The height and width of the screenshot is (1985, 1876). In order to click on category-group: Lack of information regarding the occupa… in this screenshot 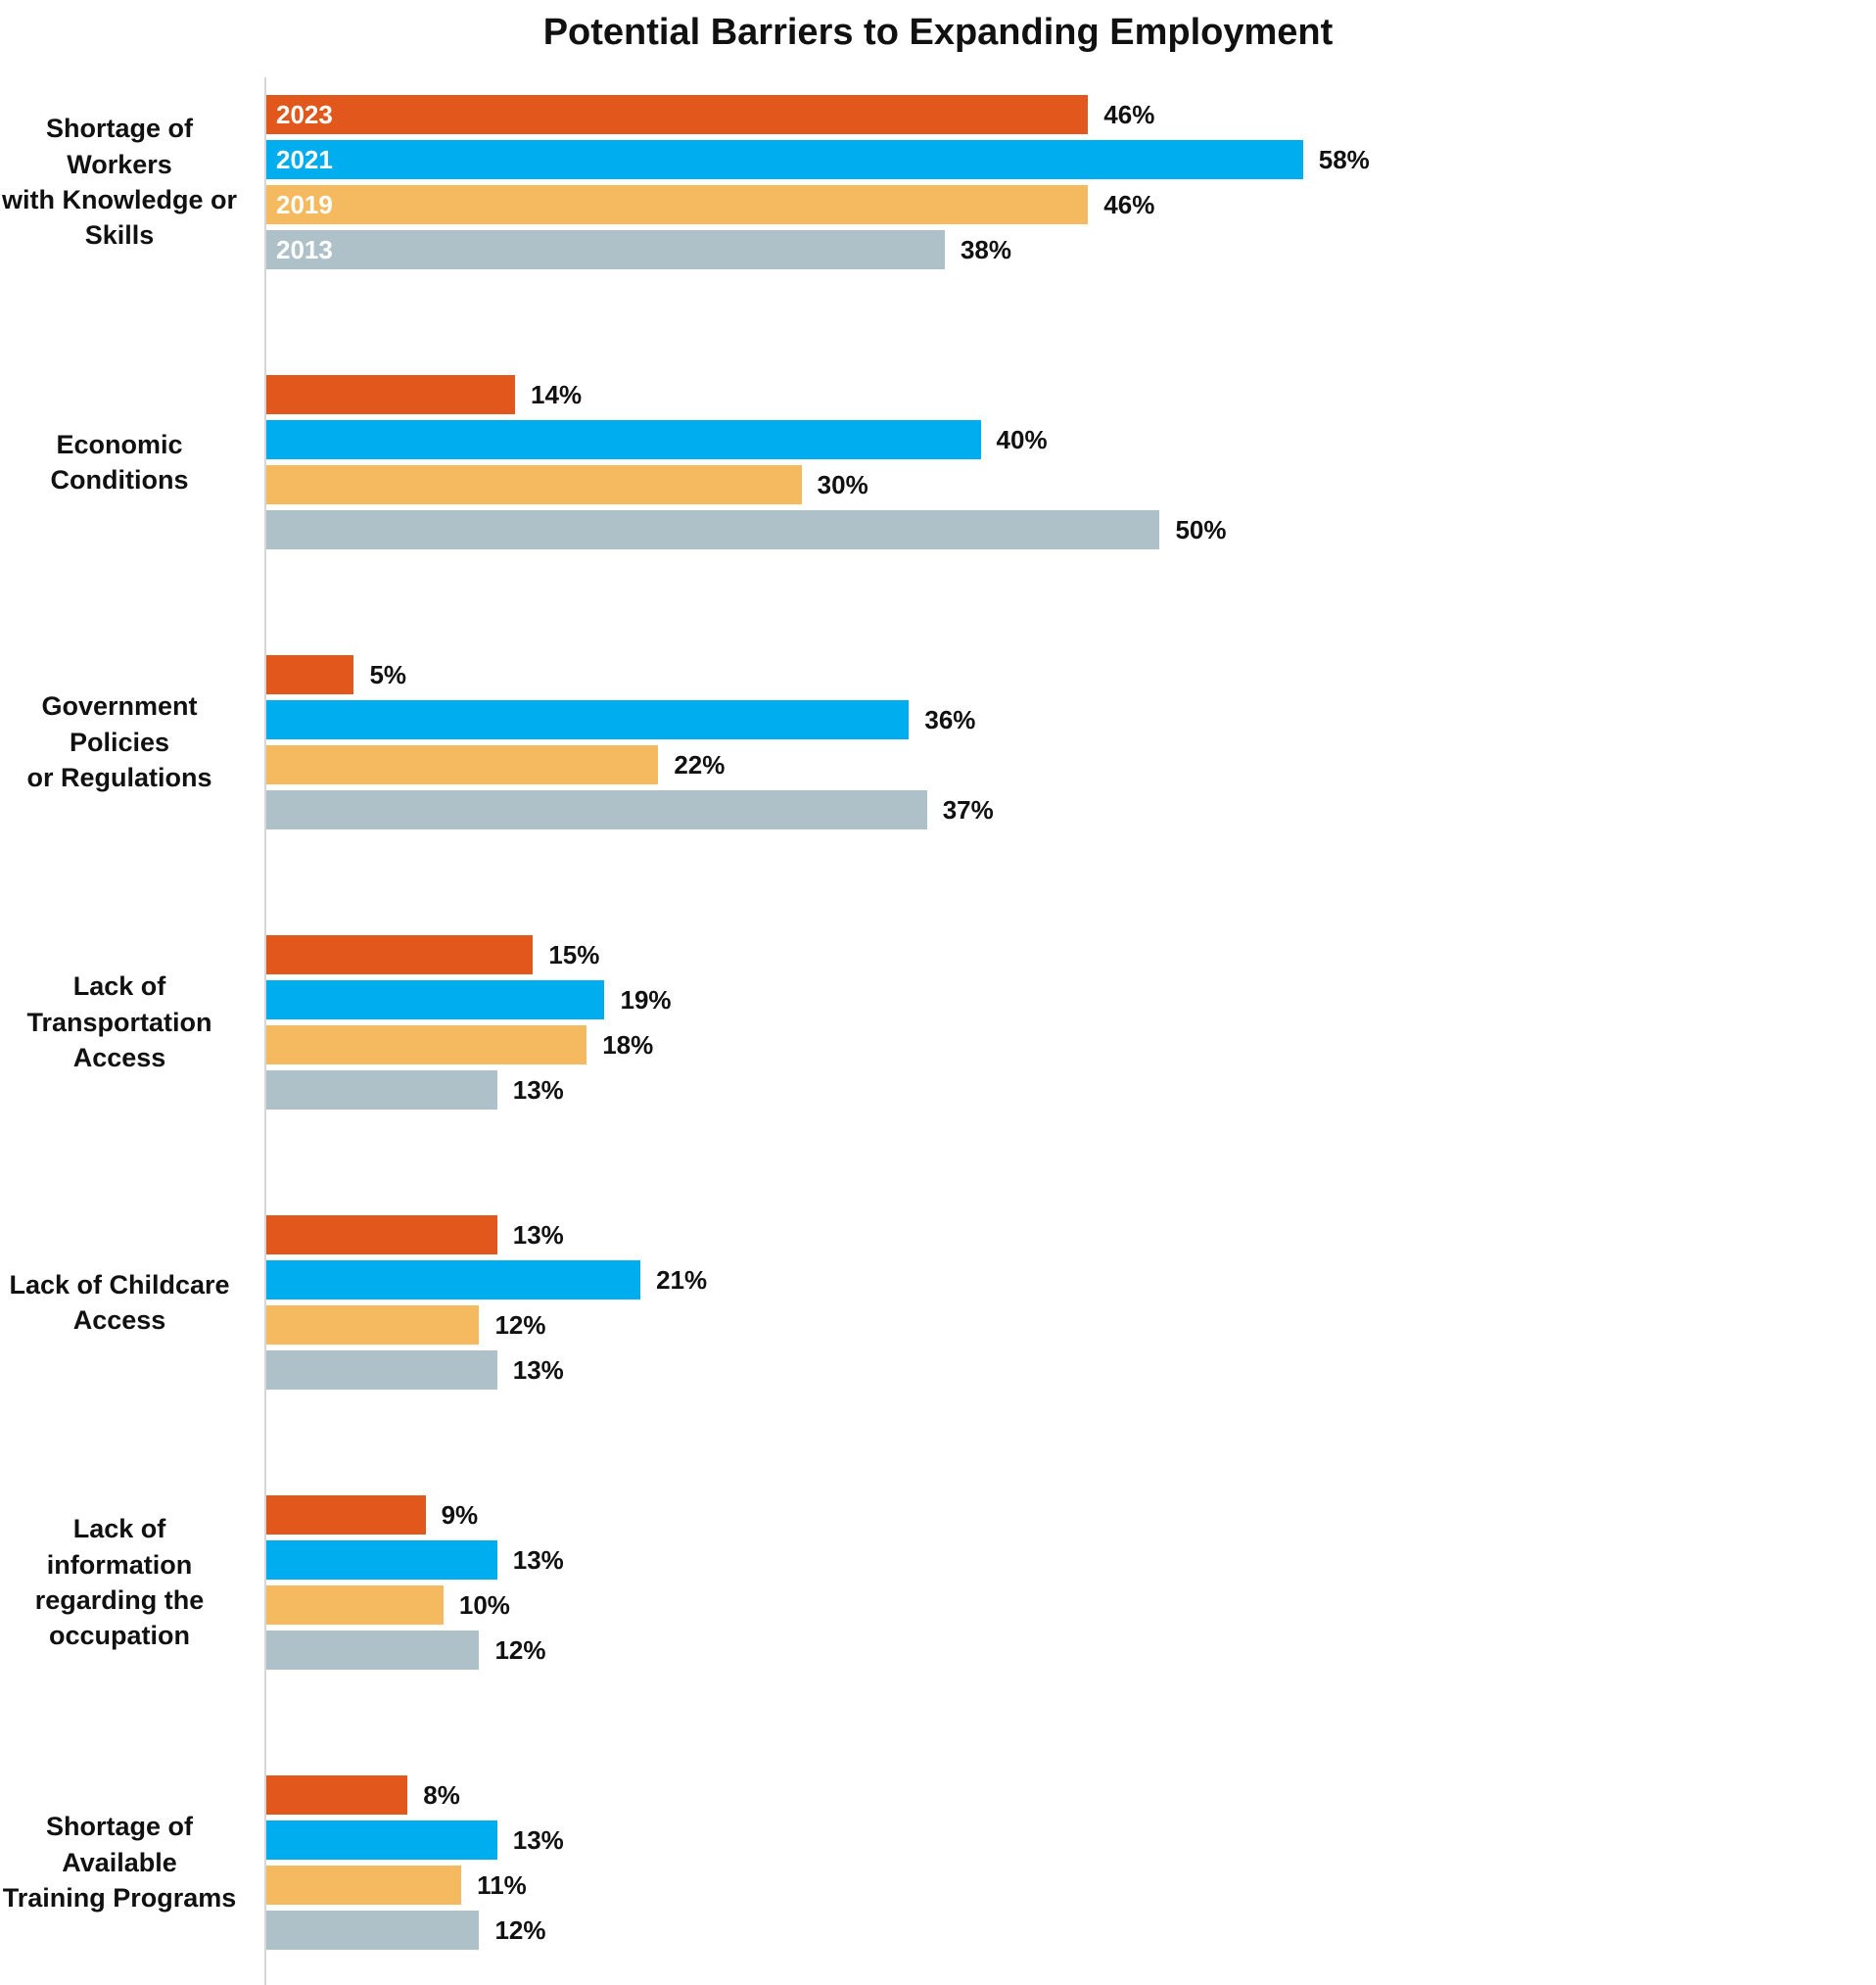, I will do `click(938, 1582)`.